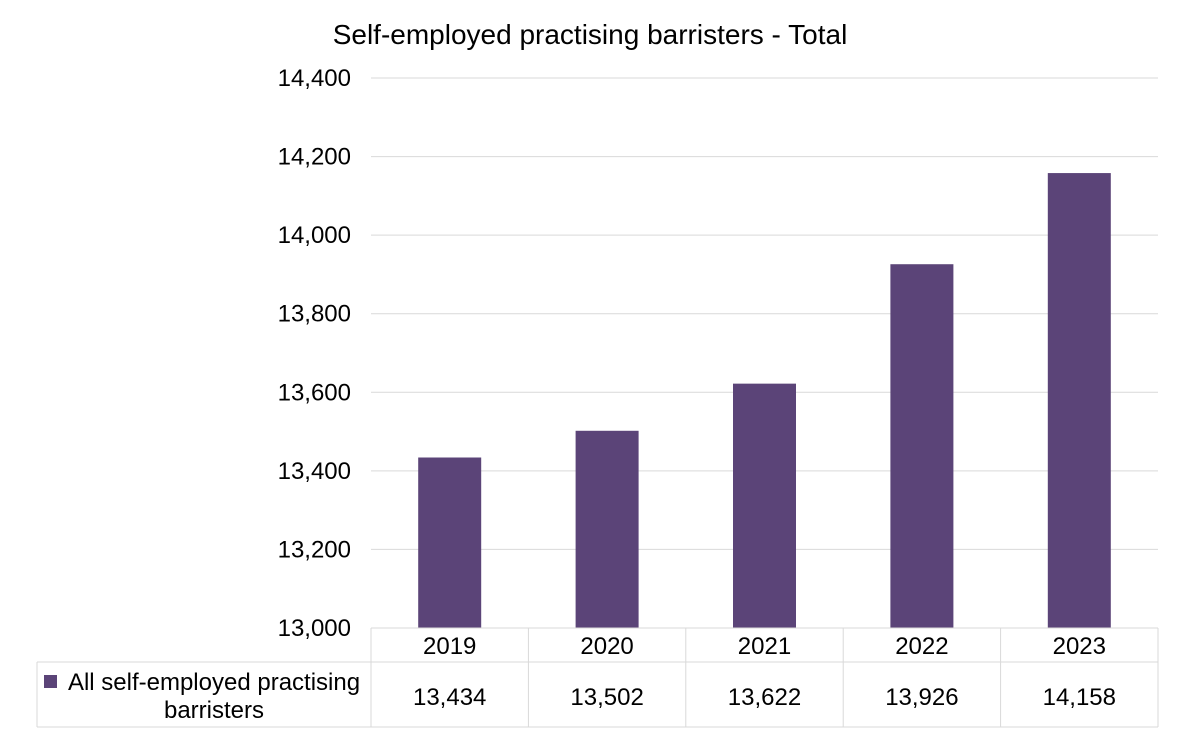 This screenshot has width=1181, height=738. I want to click on value-label: 13,502, so click(606, 697).